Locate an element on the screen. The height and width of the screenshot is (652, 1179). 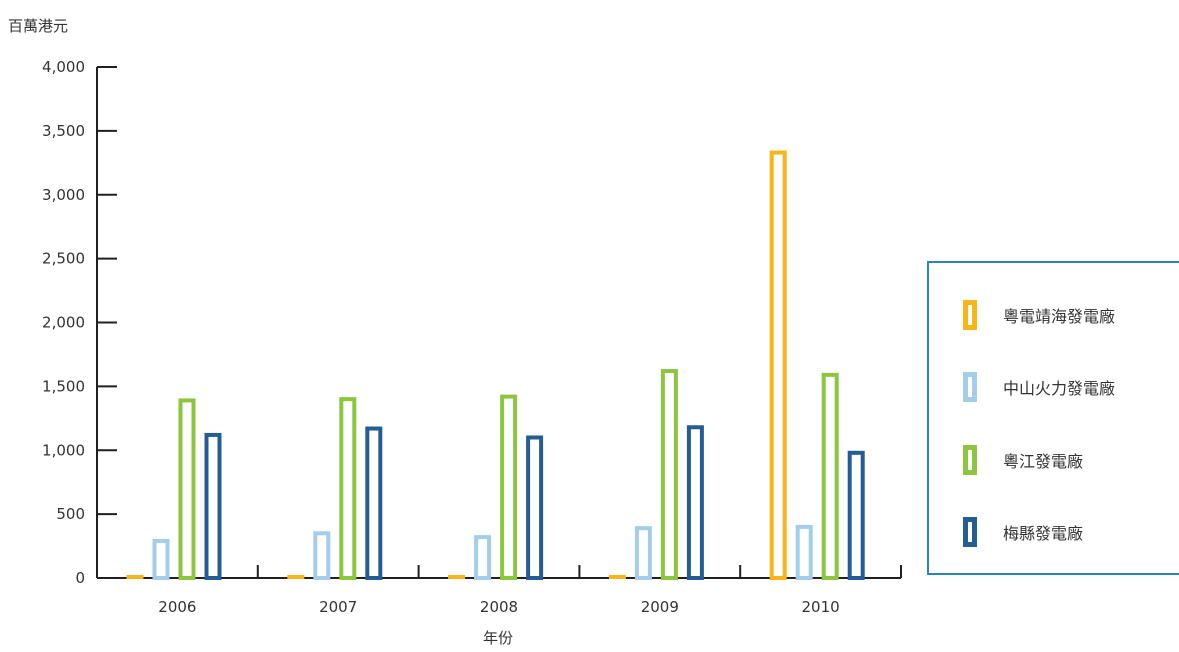
y-tick-label: 3,500 is located at coordinates (63, 131).